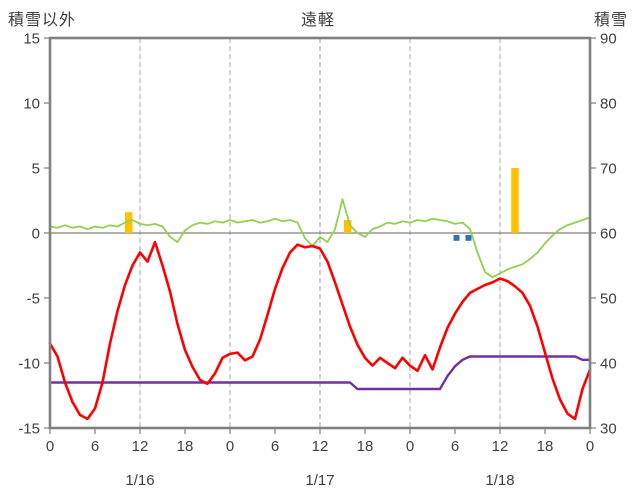 This screenshot has height=501, width=636. I want to click on left-axis-tick-label: 15, so click(31, 39).